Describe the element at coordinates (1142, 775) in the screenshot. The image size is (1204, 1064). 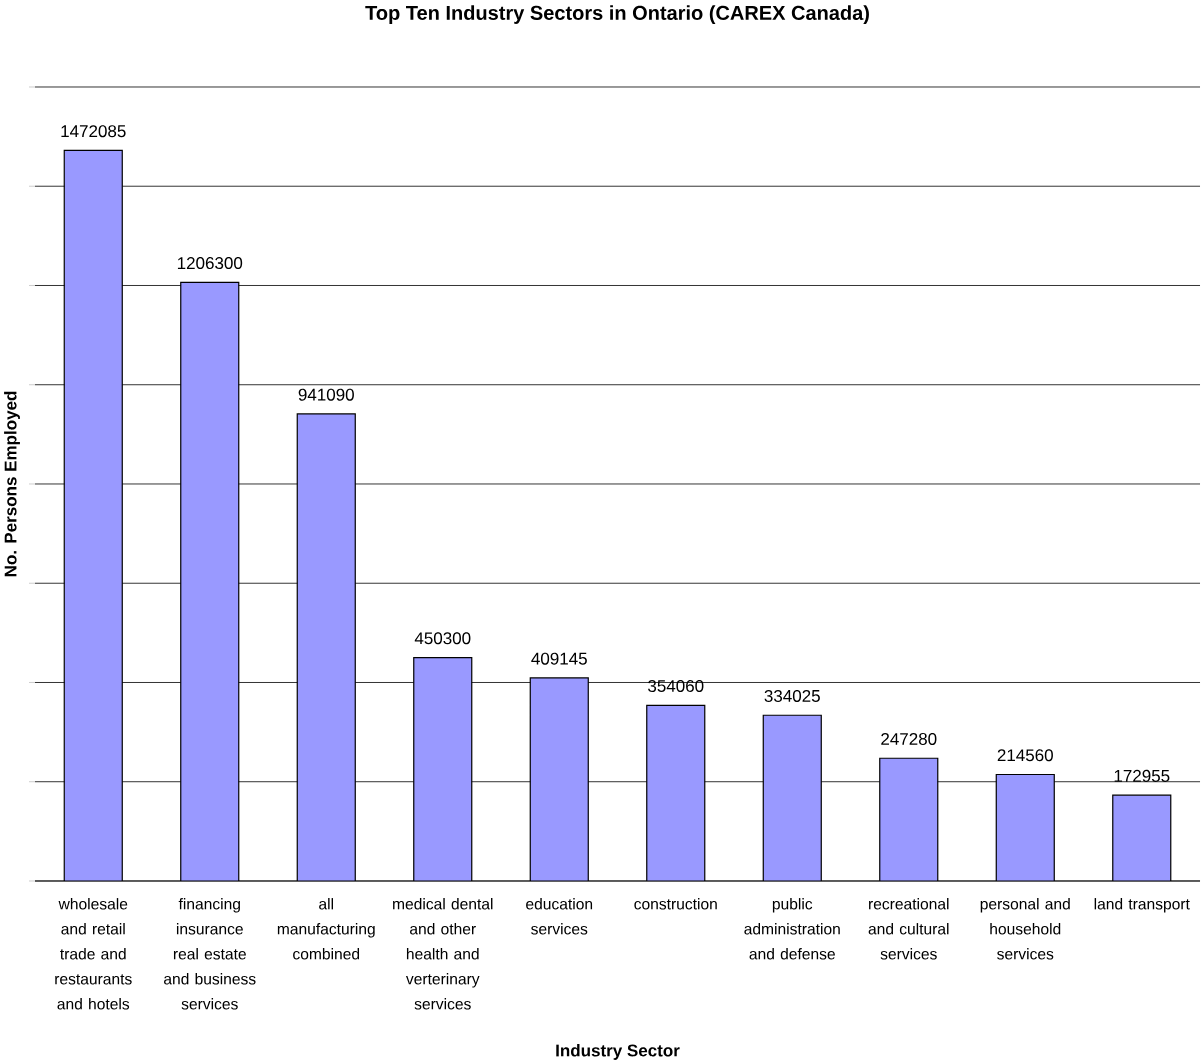
I see `data-label: 172955` at that location.